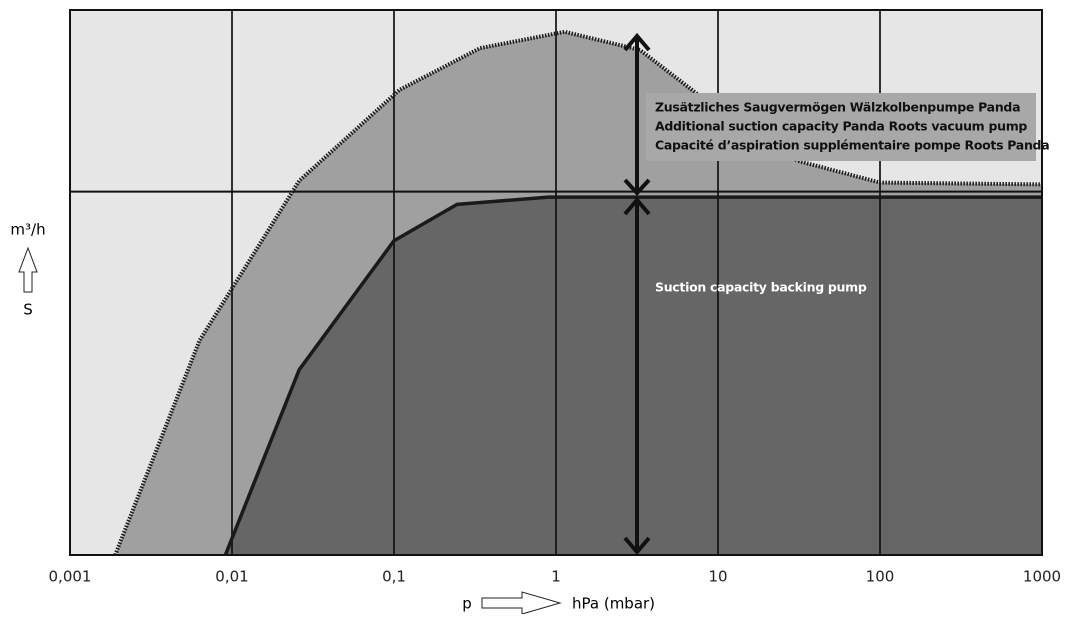  I want to click on y-axis-unit: m³/h, so click(27, 230).